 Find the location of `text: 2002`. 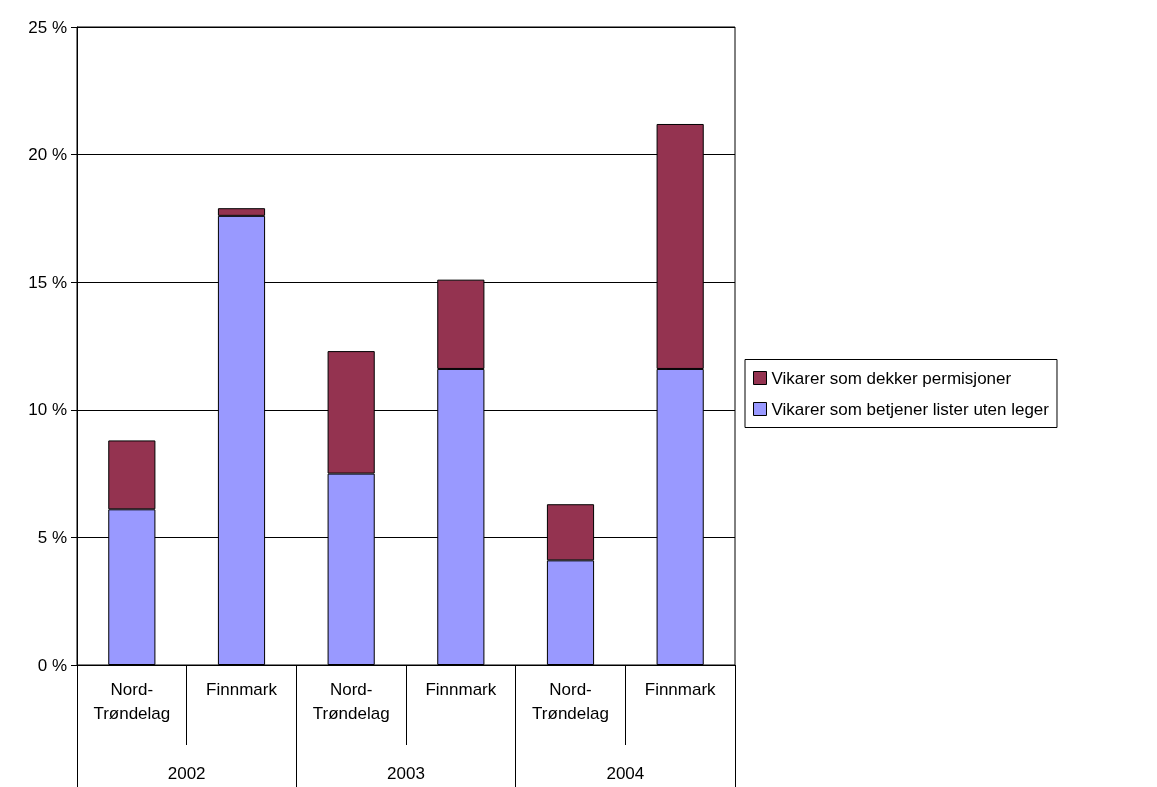

text: 2002 is located at coordinates (186, 773).